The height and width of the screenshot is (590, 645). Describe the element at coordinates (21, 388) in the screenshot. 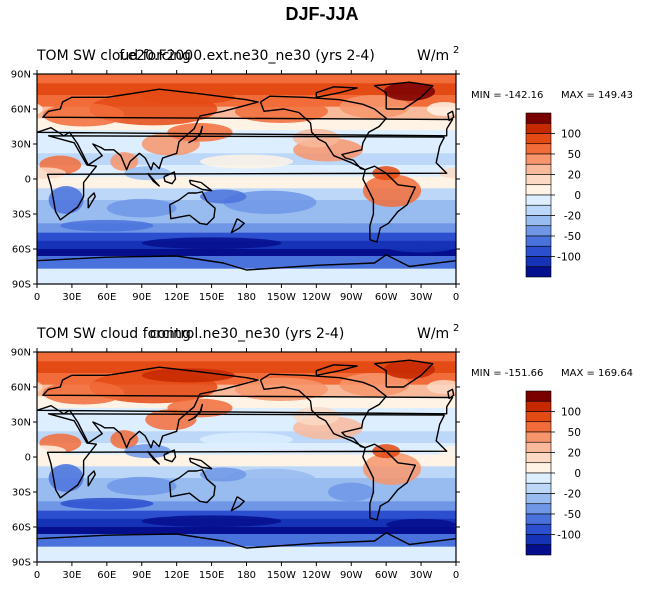

I see `lat-label: 60N` at that location.